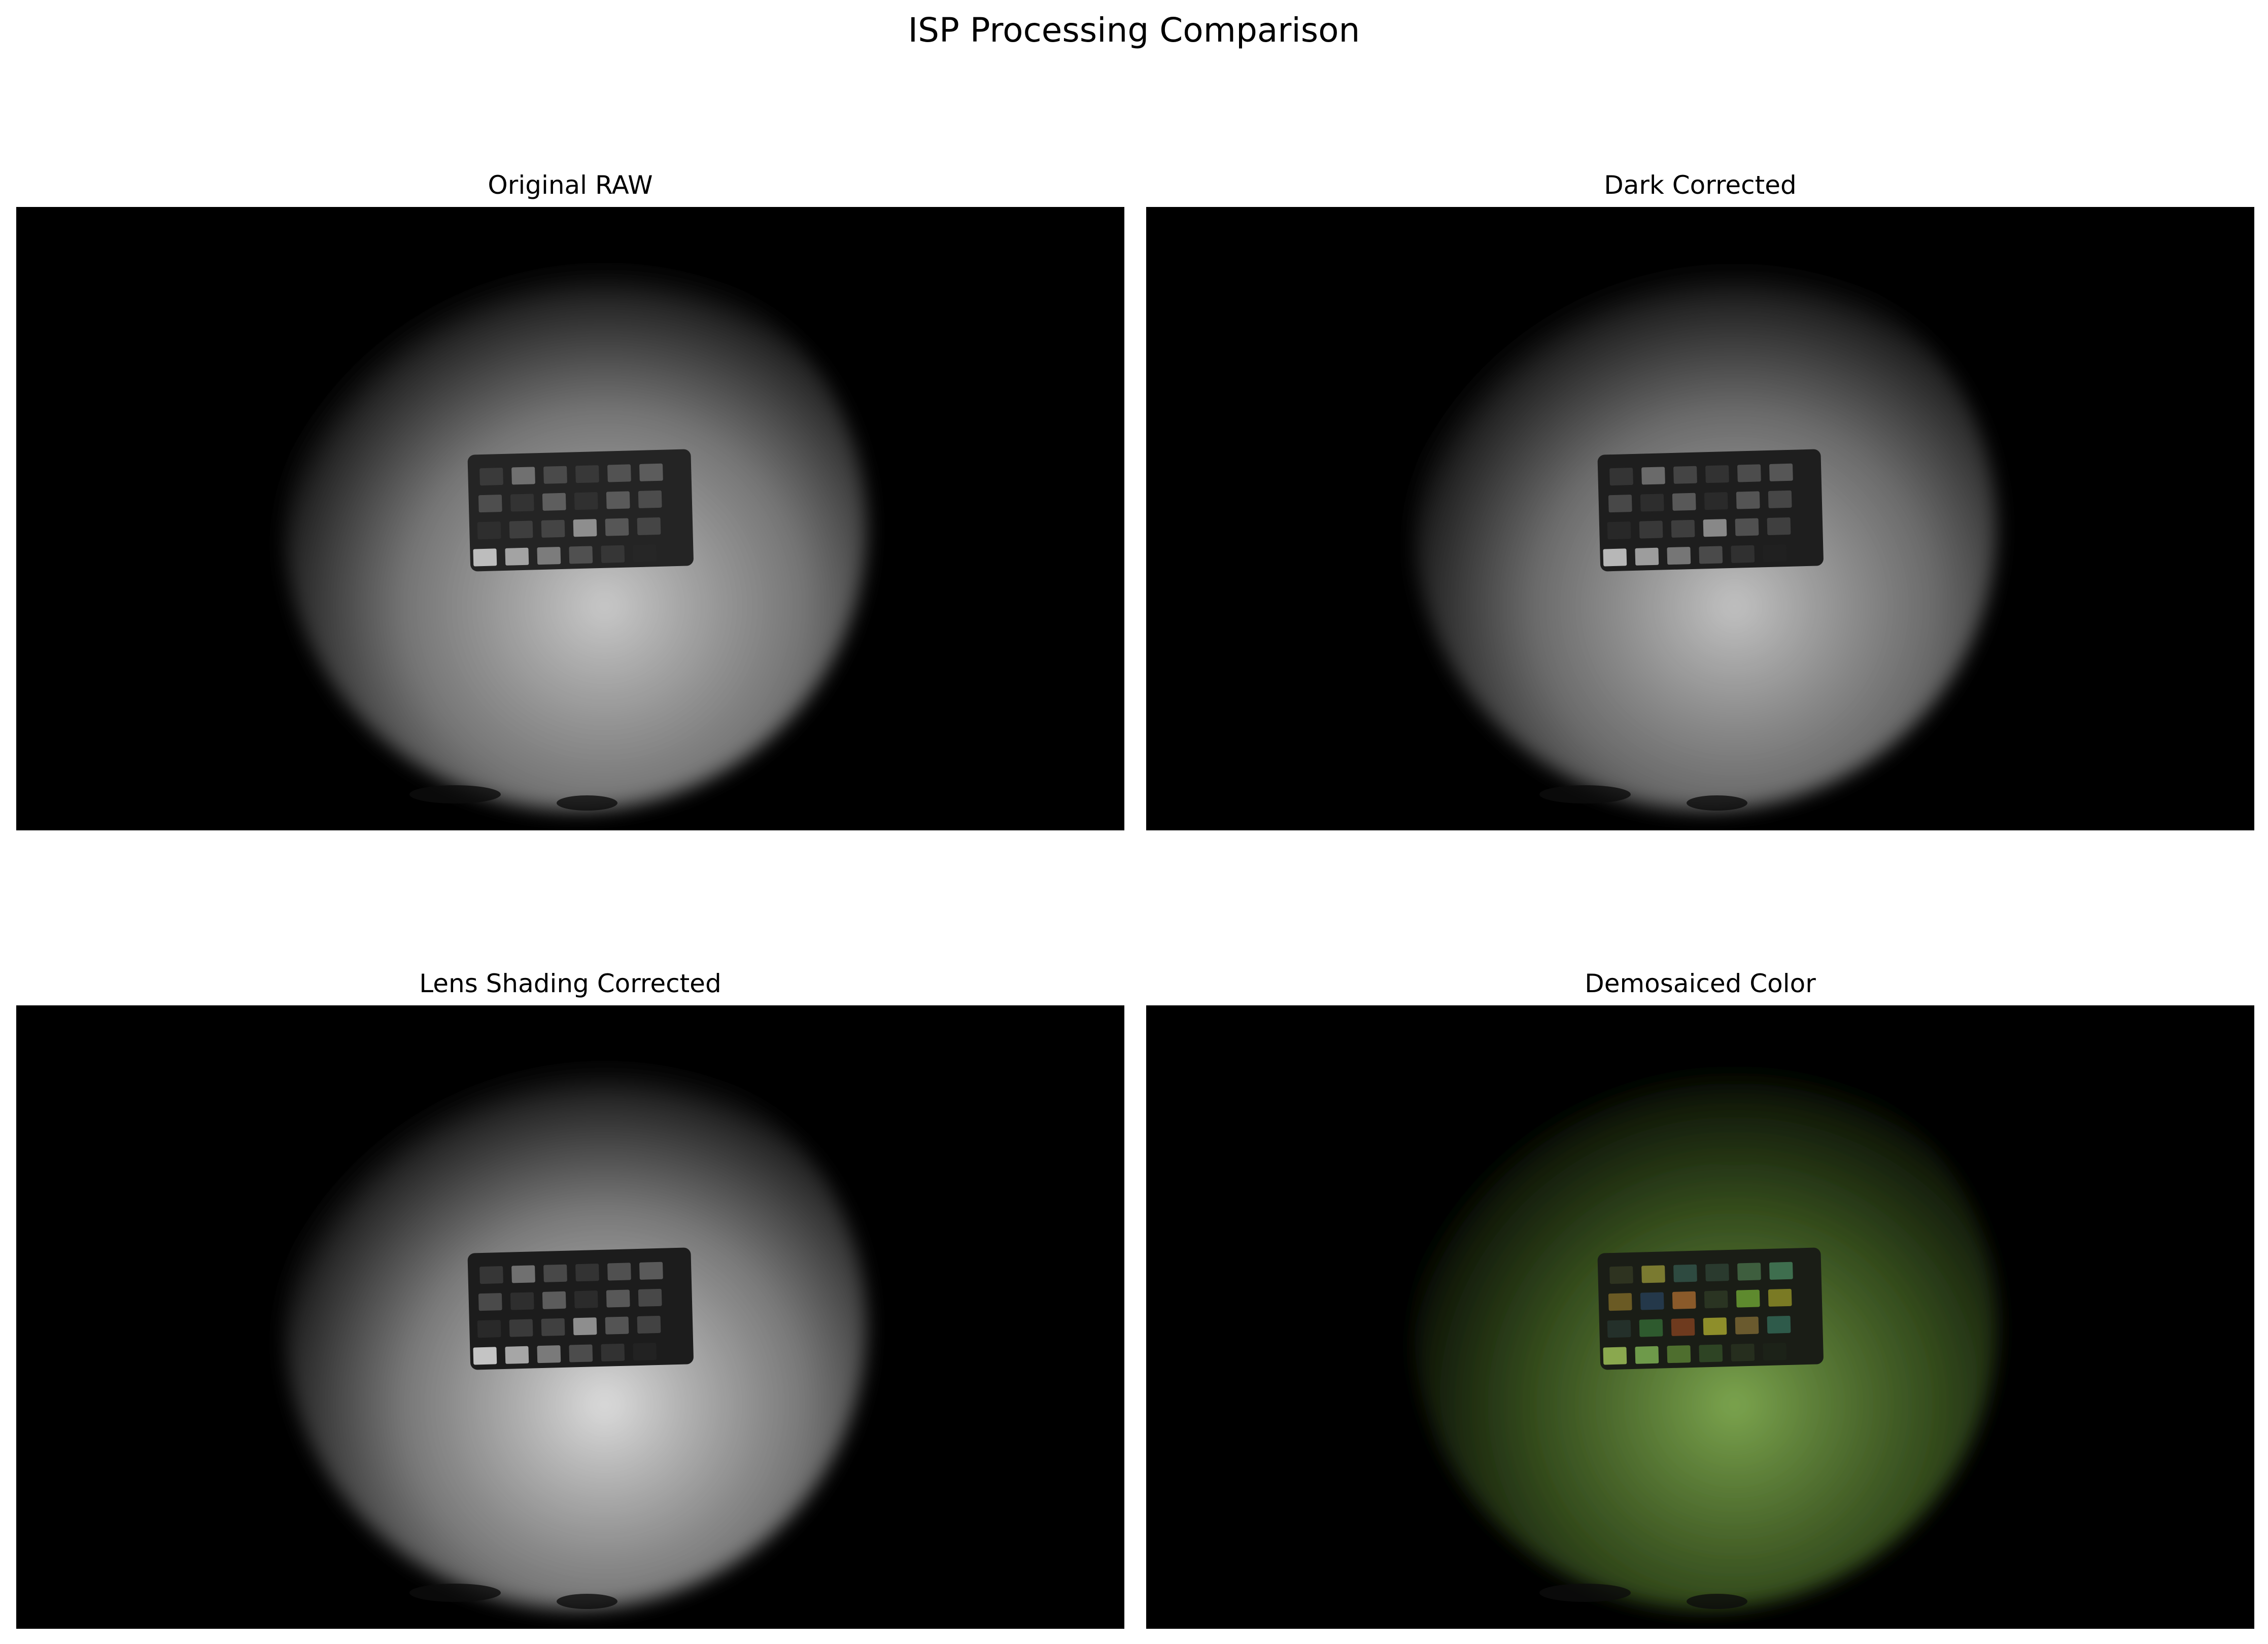 The width and height of the screenshot is (2268, 1644). I want to click on panel-title-dark-corrected: Dark Corrected, so click(1700, 185).